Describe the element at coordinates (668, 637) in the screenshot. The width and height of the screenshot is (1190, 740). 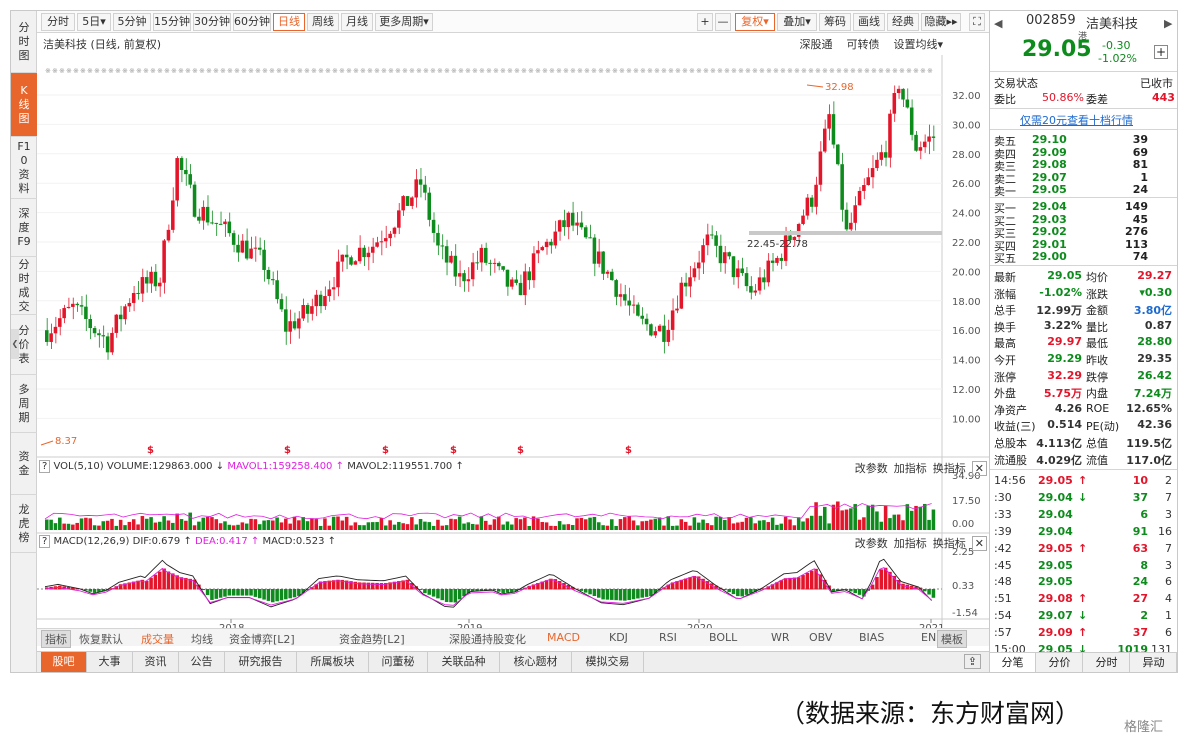
I see `indicator-tab-9: RSI` at that location.